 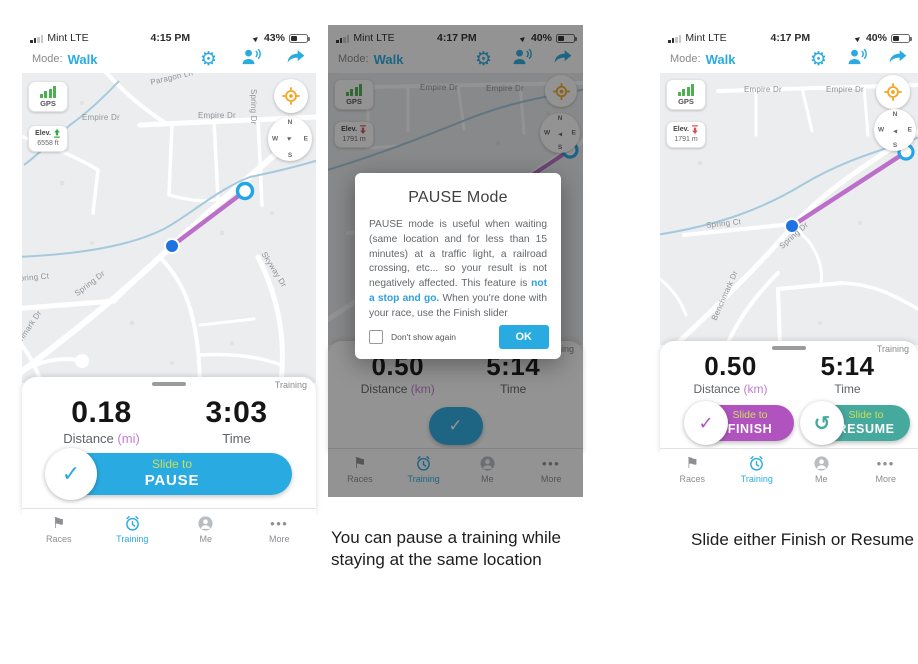 I want to click on stats-row: 0.50 Distance (km) 5:14 Time, so click(x=789, y=374).